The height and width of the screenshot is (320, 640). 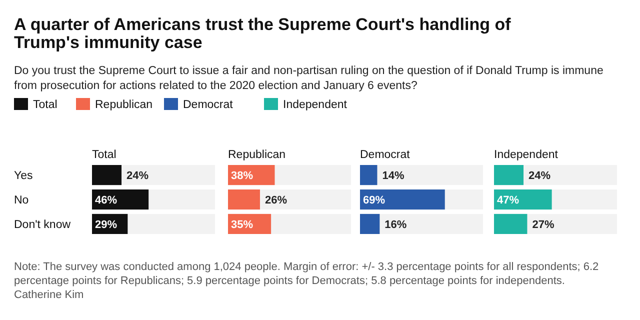 What do you see at coordinates (526, 155) in the screenshot?
I see `chart-title: Independent` at bounding box center [526, 155].